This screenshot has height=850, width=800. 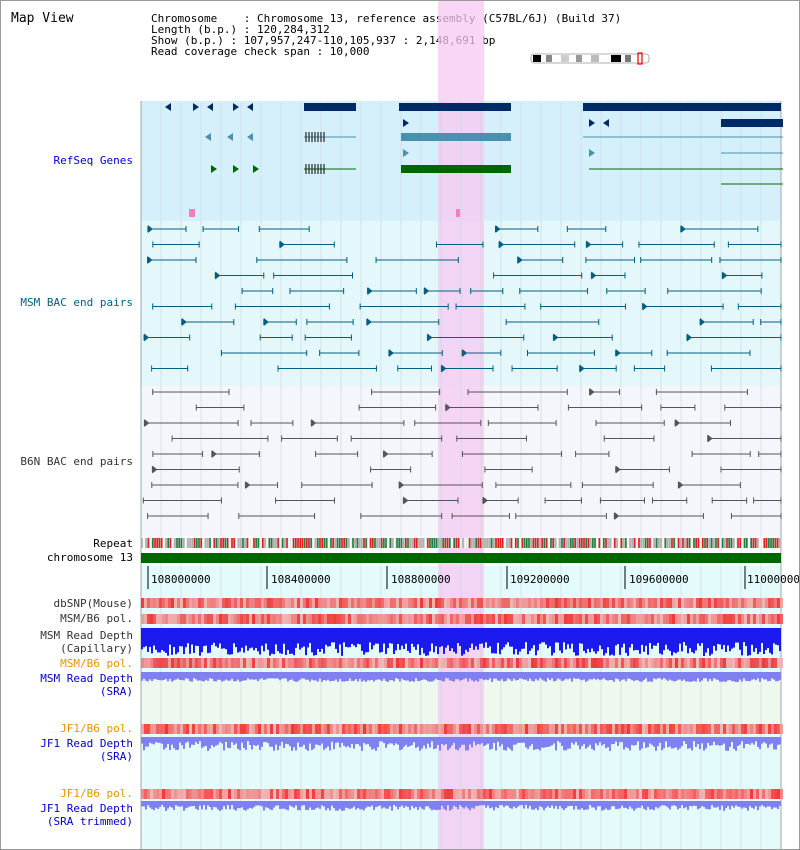 I want to click on label-msm-bac: MSM BAC end pairs, so click(x=76, y=302).